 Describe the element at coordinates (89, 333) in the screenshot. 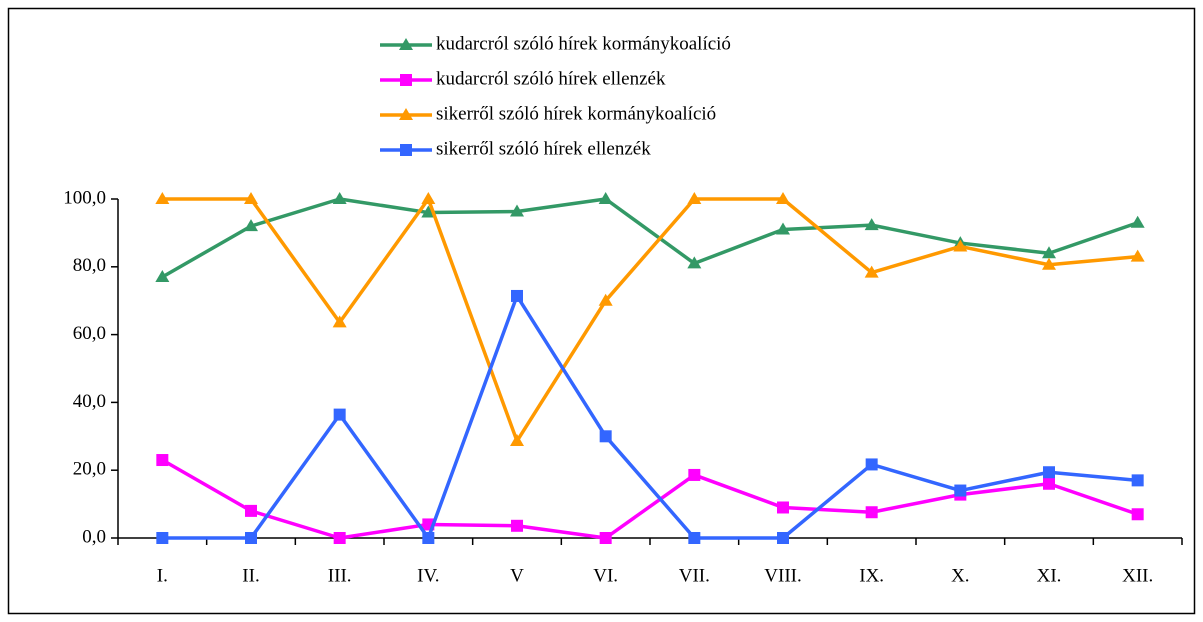

I see `y-tick-label: 60,0` at that location.